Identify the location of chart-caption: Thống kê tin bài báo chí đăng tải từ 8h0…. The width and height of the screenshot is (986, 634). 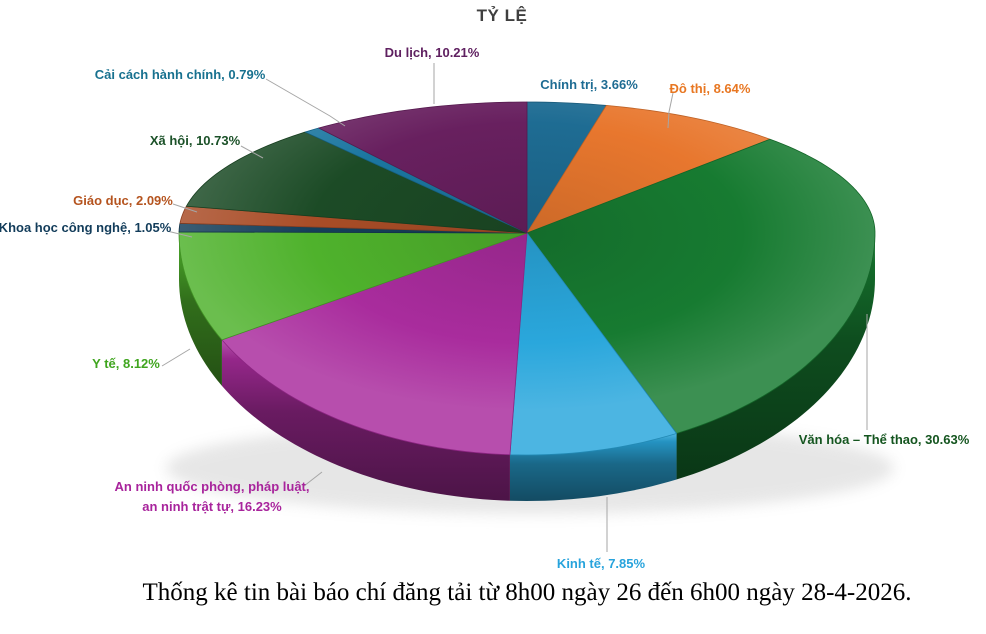
(527, 592).